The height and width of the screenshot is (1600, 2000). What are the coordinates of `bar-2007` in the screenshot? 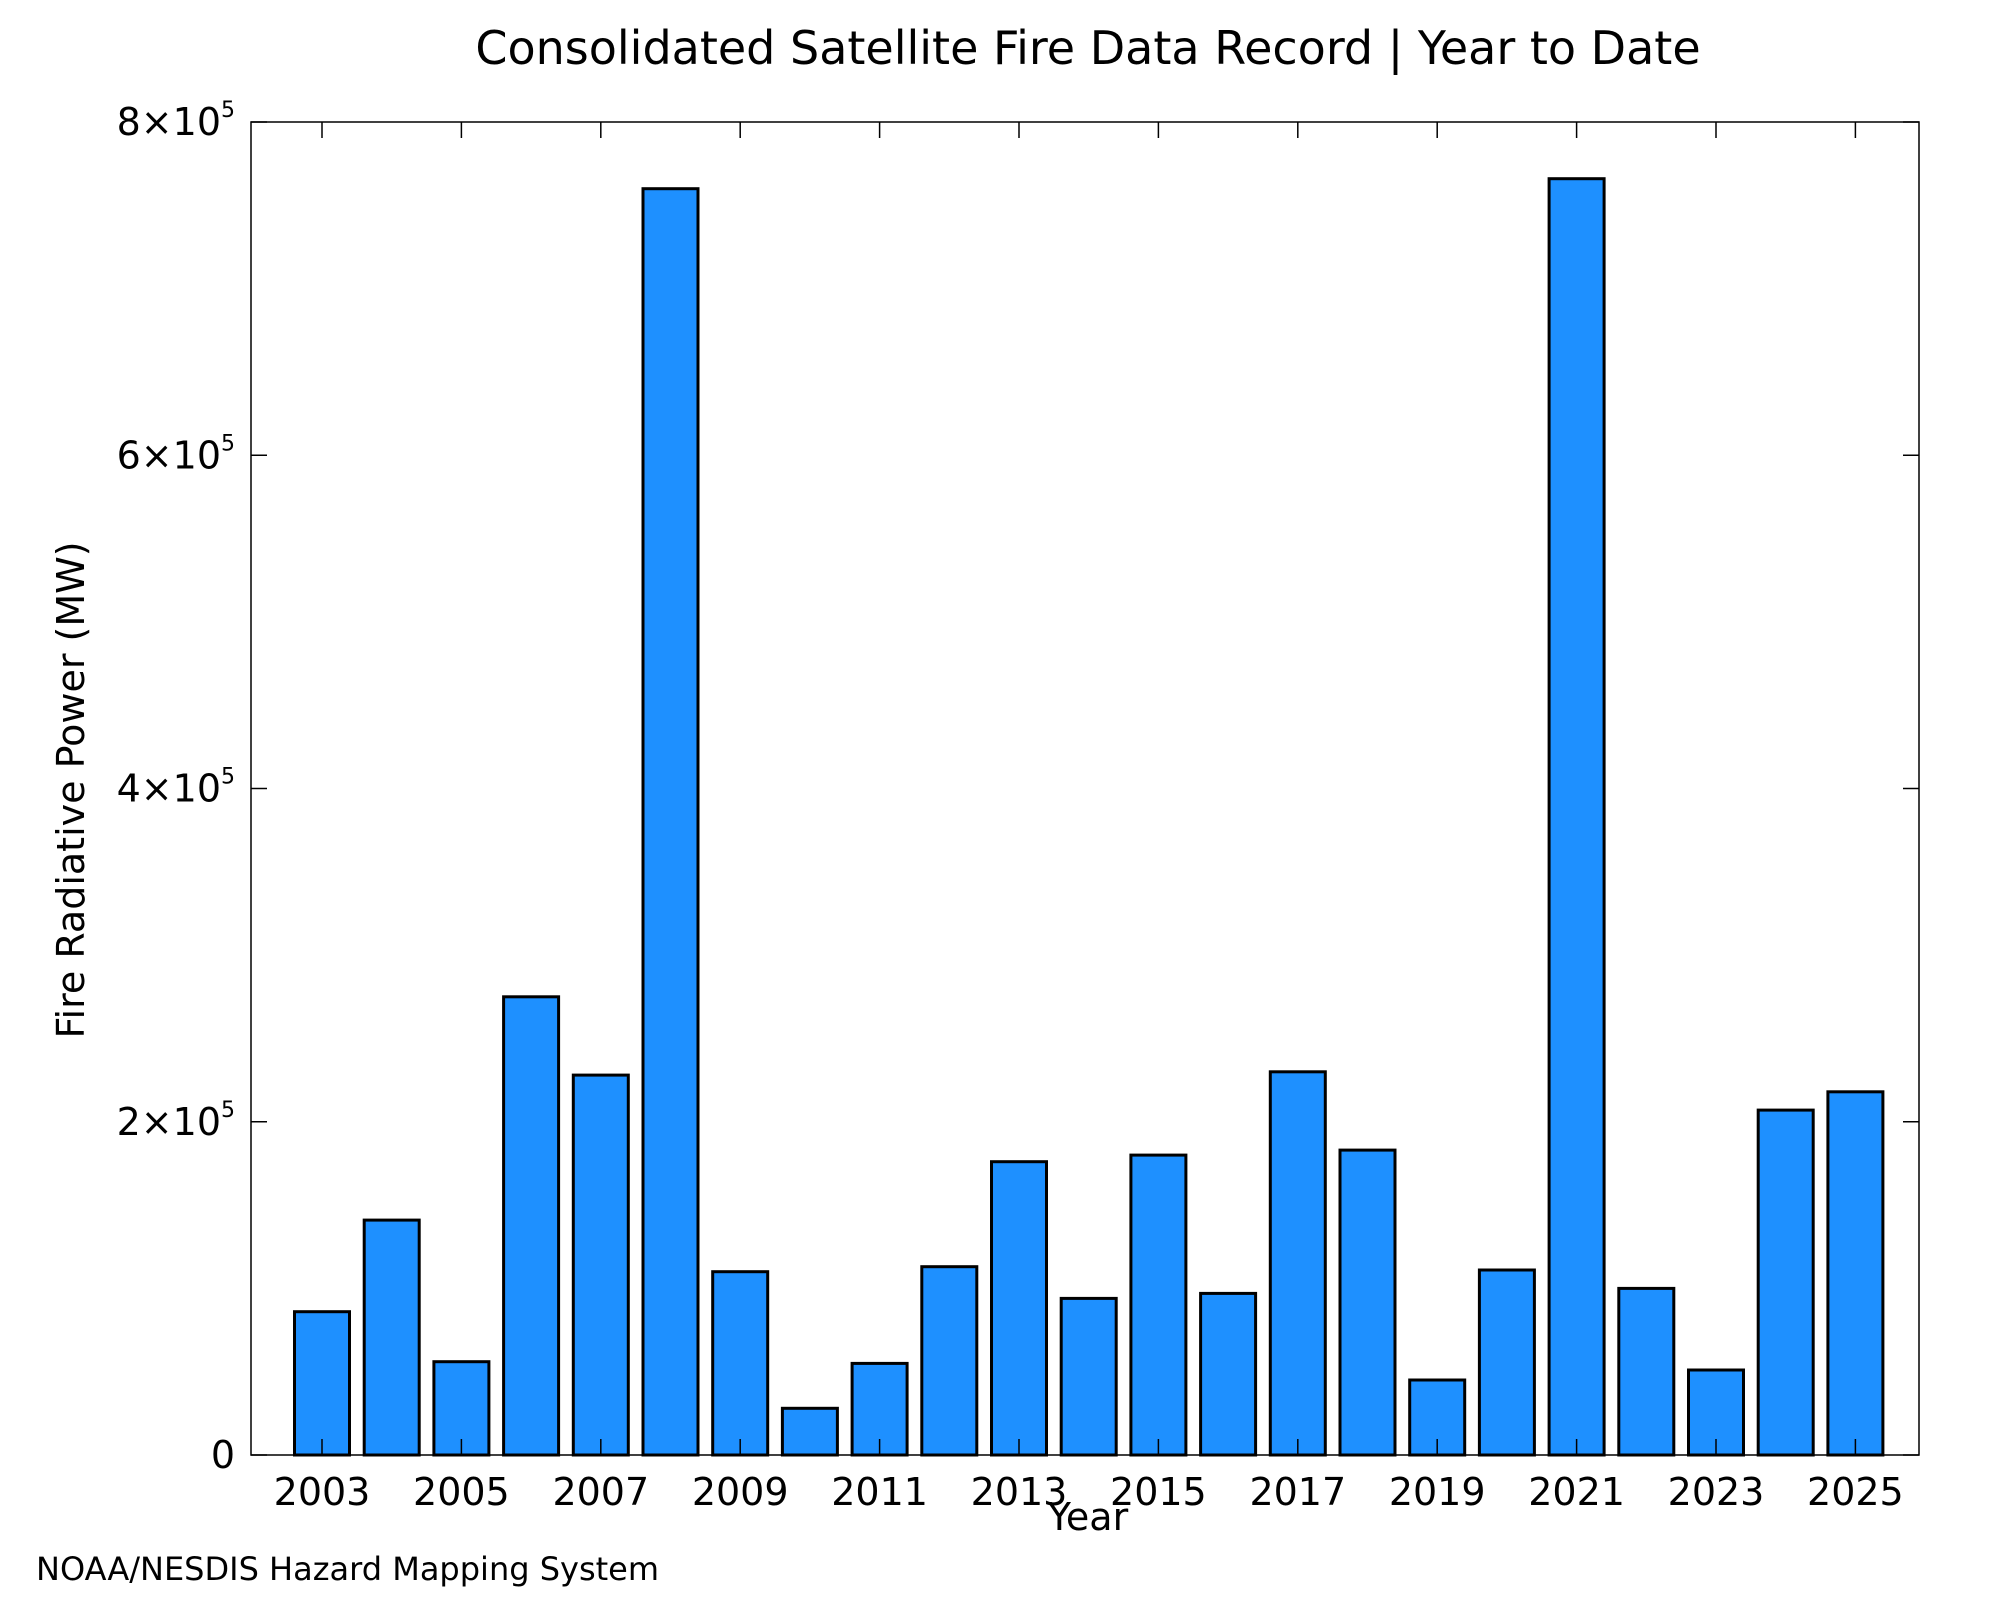 It's located at (600, 1265).